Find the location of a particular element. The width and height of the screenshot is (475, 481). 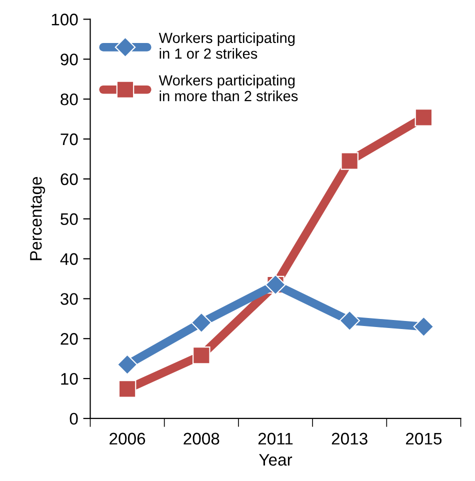

y-tick-label: 0 is located at coordinates (74, 418).